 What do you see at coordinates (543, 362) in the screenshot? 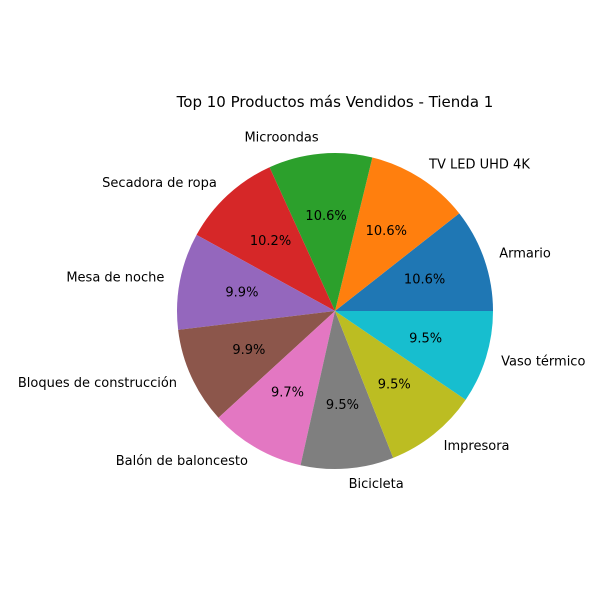
I see `slice-category-label: Vaso térmico` at bounding box center [543, 362].